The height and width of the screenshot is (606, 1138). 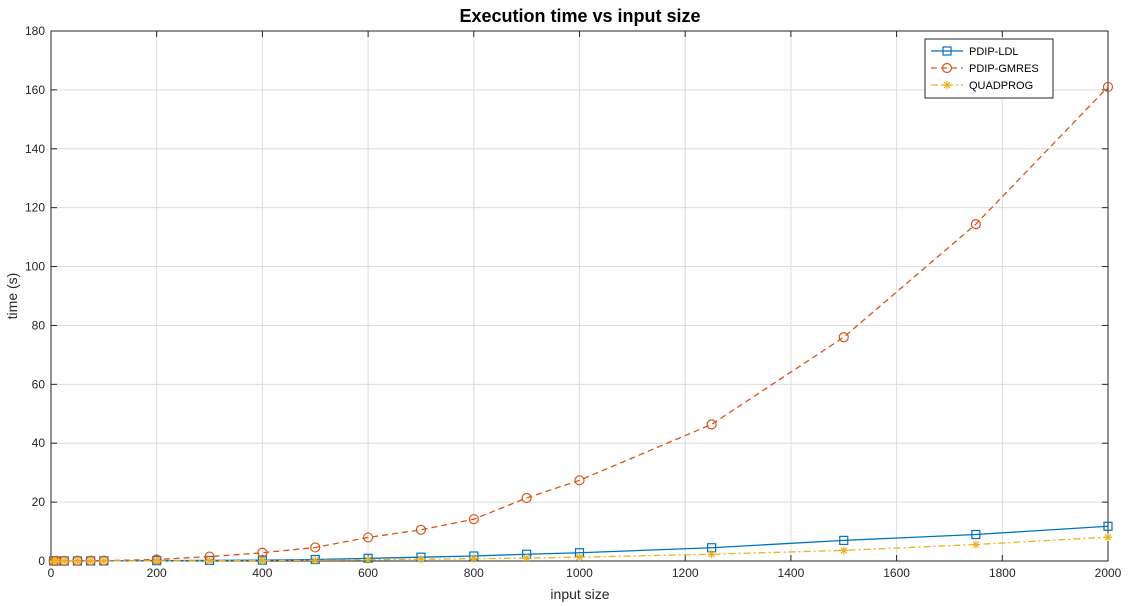 I want to click on y-tick-label: 0, so click(x=41, y=561).